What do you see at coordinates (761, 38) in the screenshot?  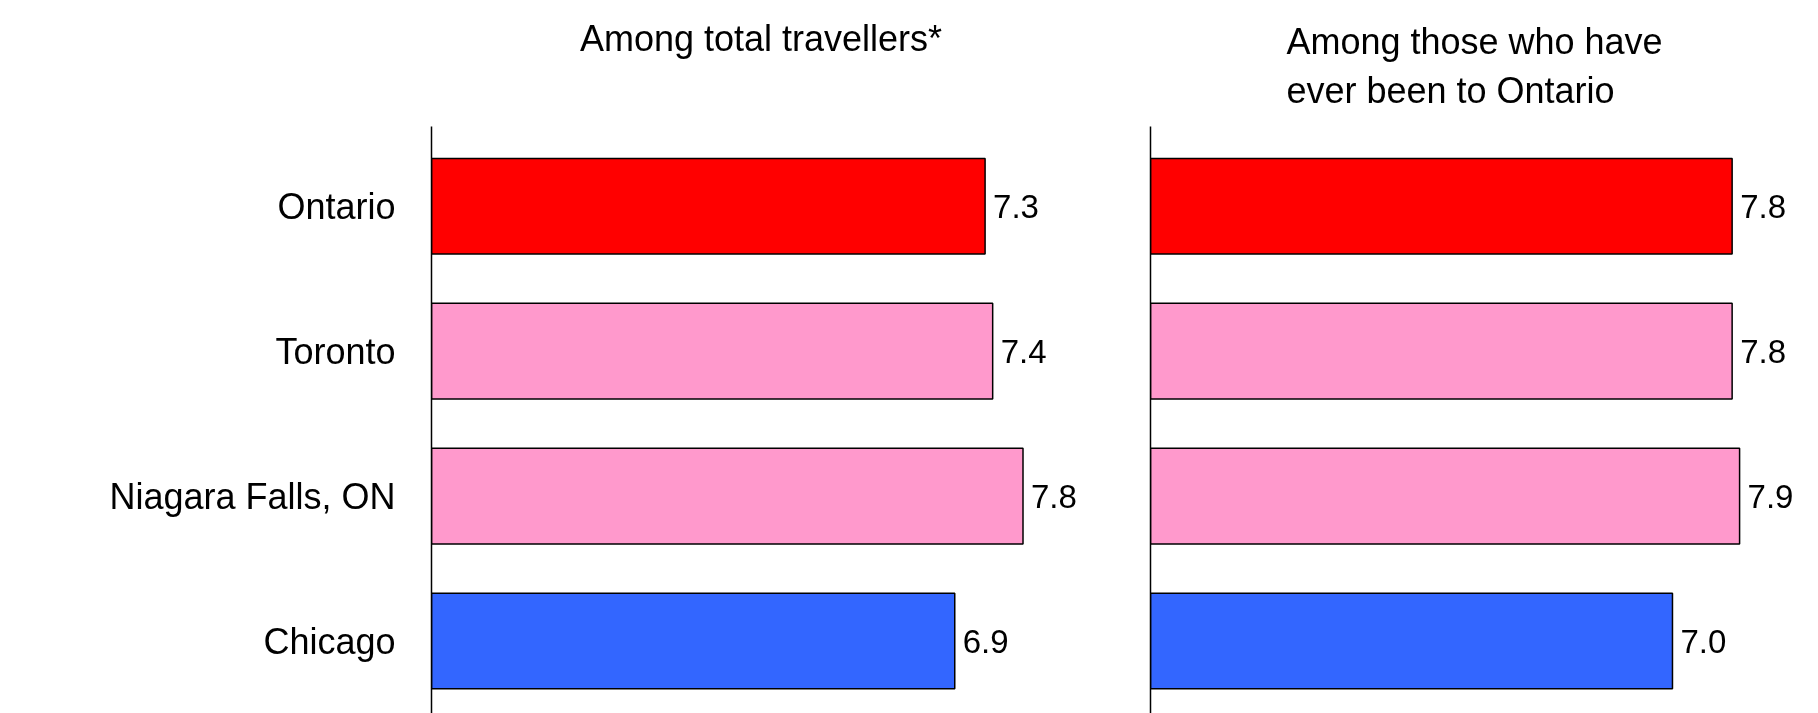 I see `chart-title: Among total travellers*` at bounding box center [761, 38].